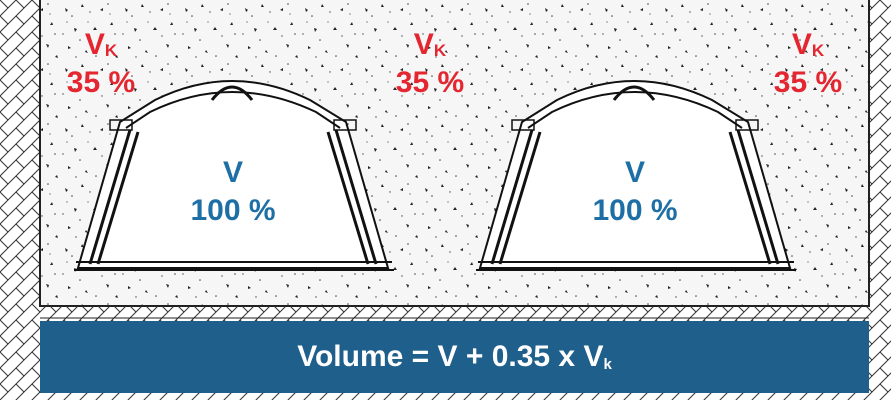 Image resolution: width=891 pixels, height=400 pixels. Describe the element at coordinates (101, 64) in the screenshot. I see `vk-label-left: VK 35 %` at that location.